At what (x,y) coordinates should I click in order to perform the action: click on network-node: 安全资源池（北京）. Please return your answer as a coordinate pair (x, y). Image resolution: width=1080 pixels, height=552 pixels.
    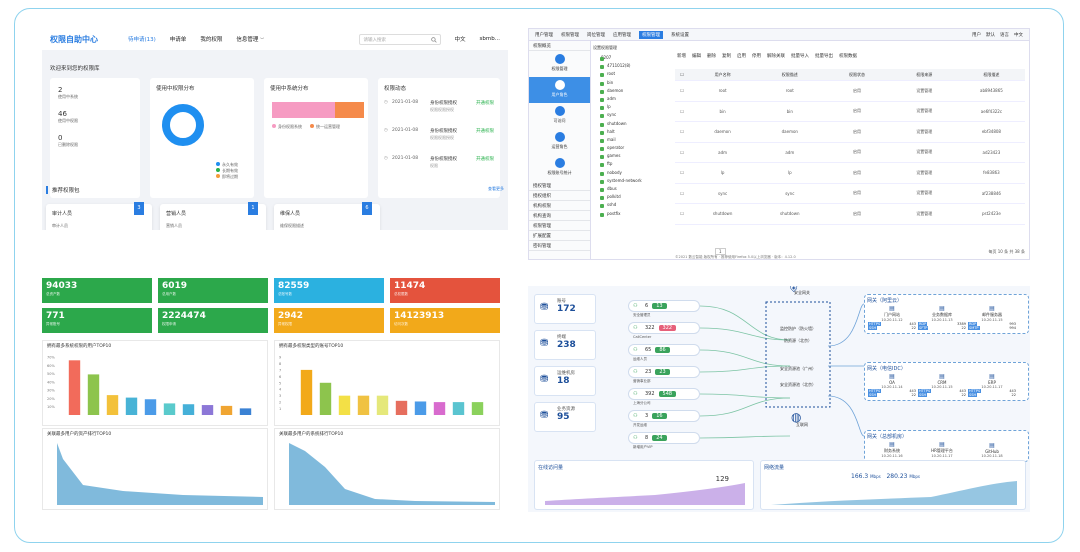
    Looking at the image, I should click on (798, 384).